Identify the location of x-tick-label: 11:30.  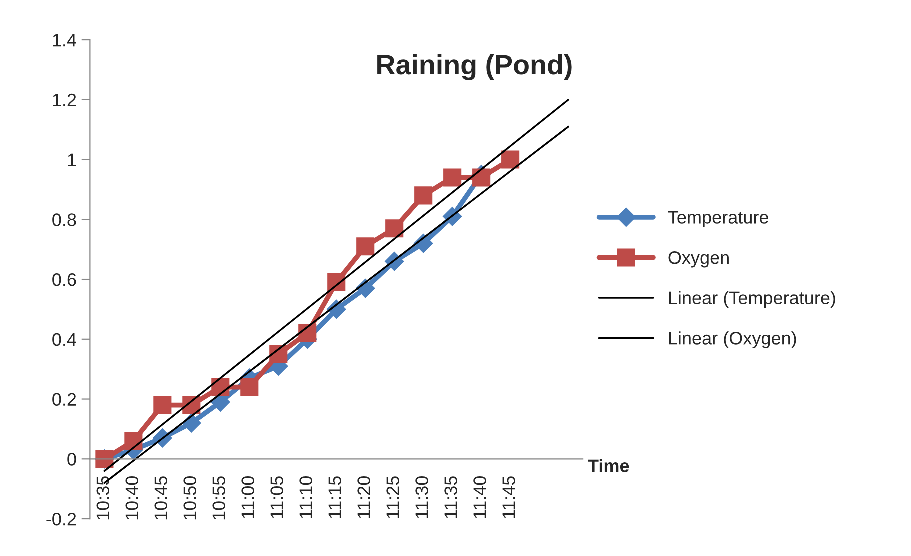
(422, 497).